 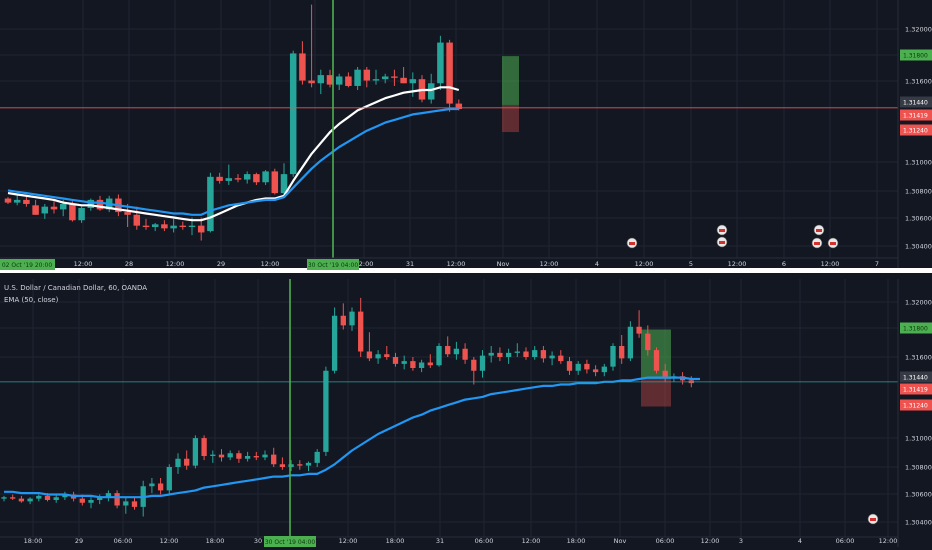 What do you see at coordinates (31, 300) in the screenshot?
I see `indicator-label: EMA (50, close)` at bounding box center [31, 300].